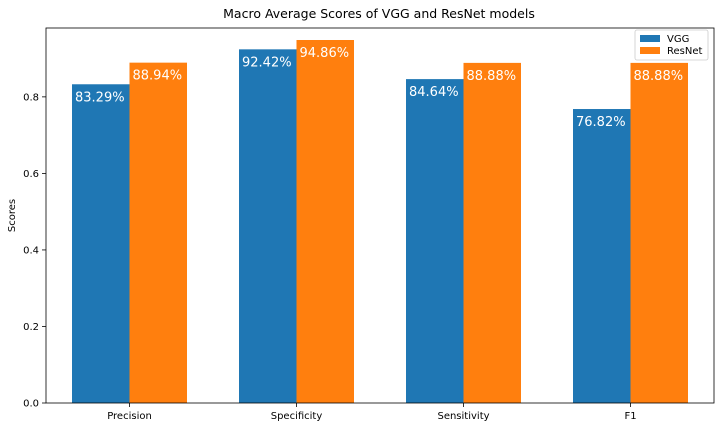  I want to click on legend-label-vgg: VGG, so click(678, 39).